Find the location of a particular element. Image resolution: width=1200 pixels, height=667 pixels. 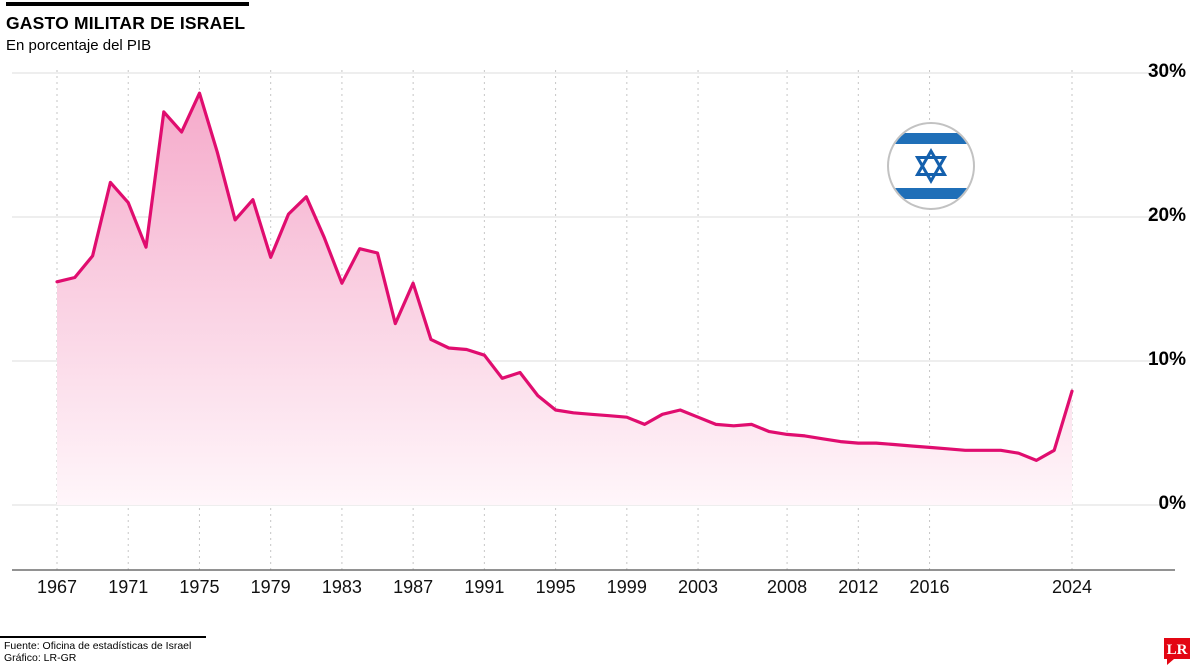

footer-rule is located at coordinates (103, 637).